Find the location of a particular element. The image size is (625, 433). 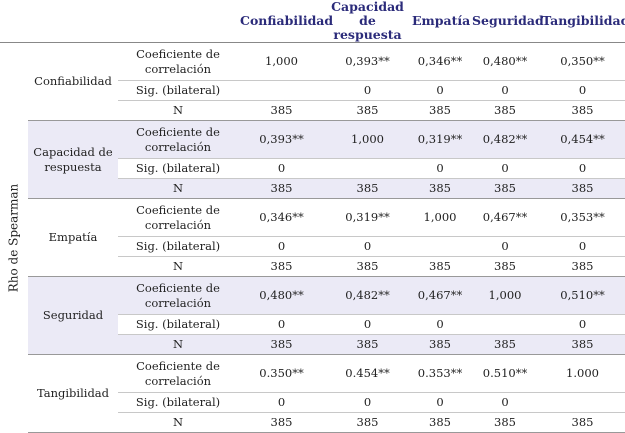

side-label-cell: Rho de Spearman is located at coordinates (14, 238).